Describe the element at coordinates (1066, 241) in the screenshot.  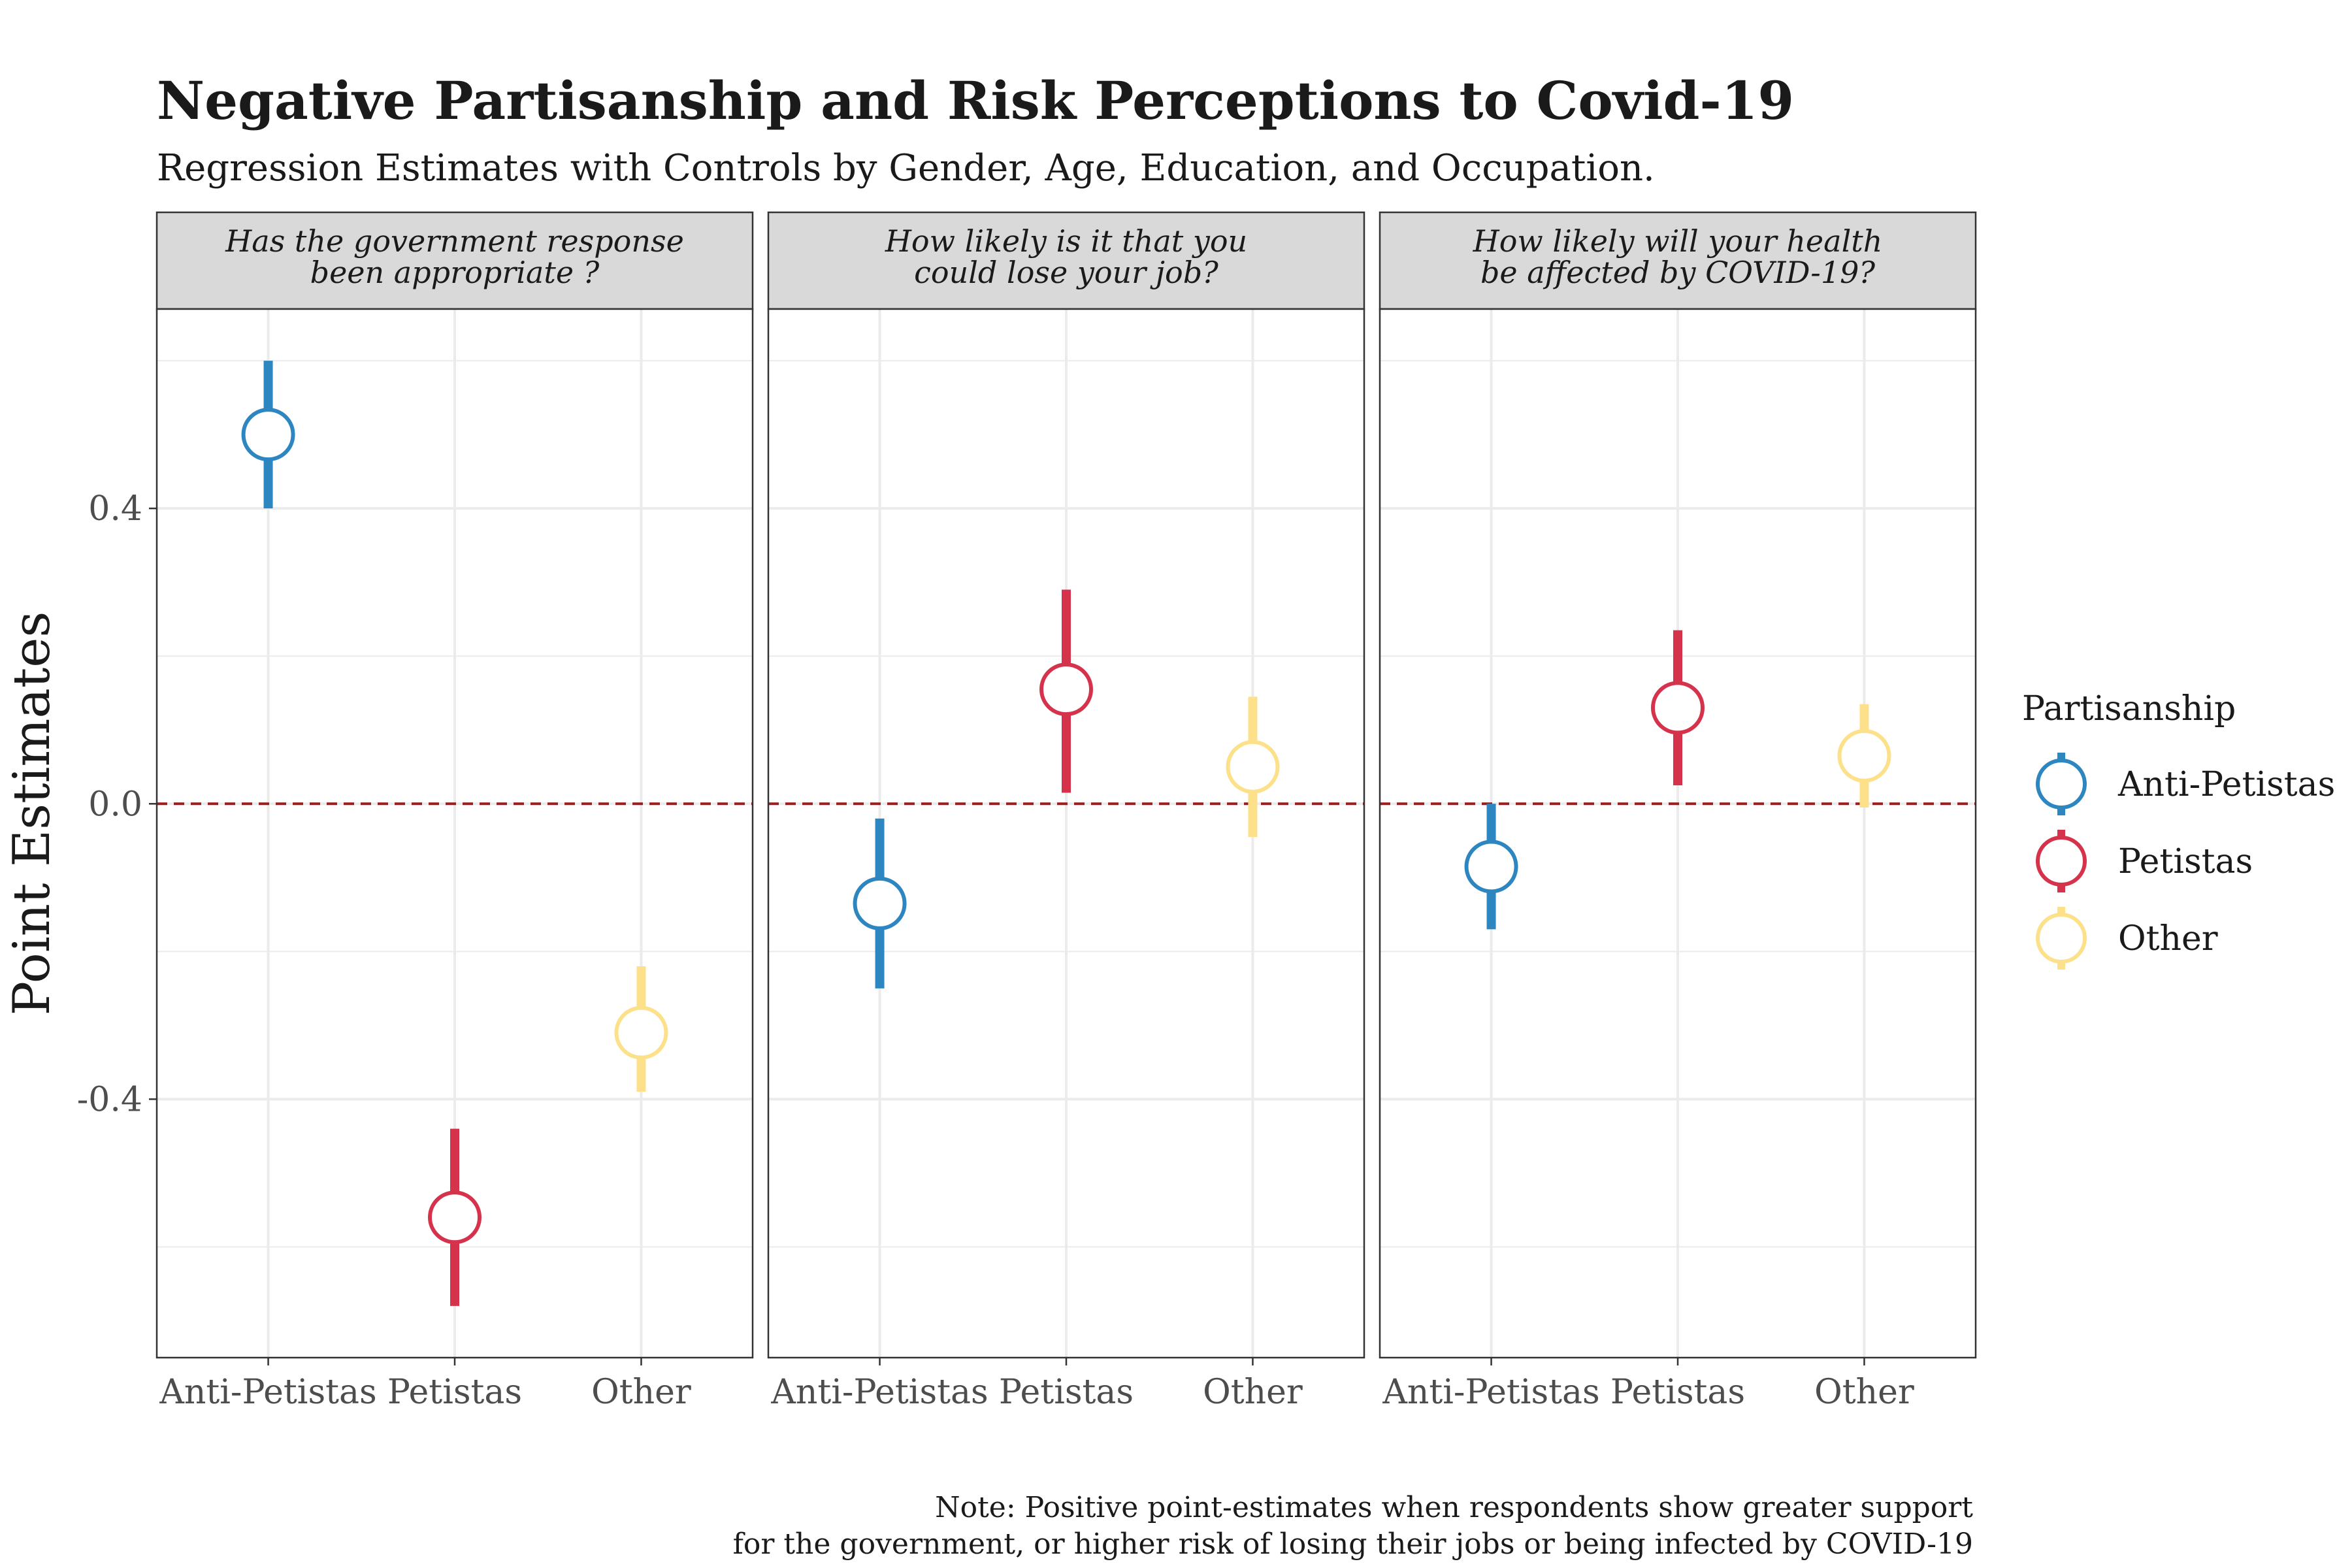
I see `facet-strip-label: How likely is it that you` at that location.